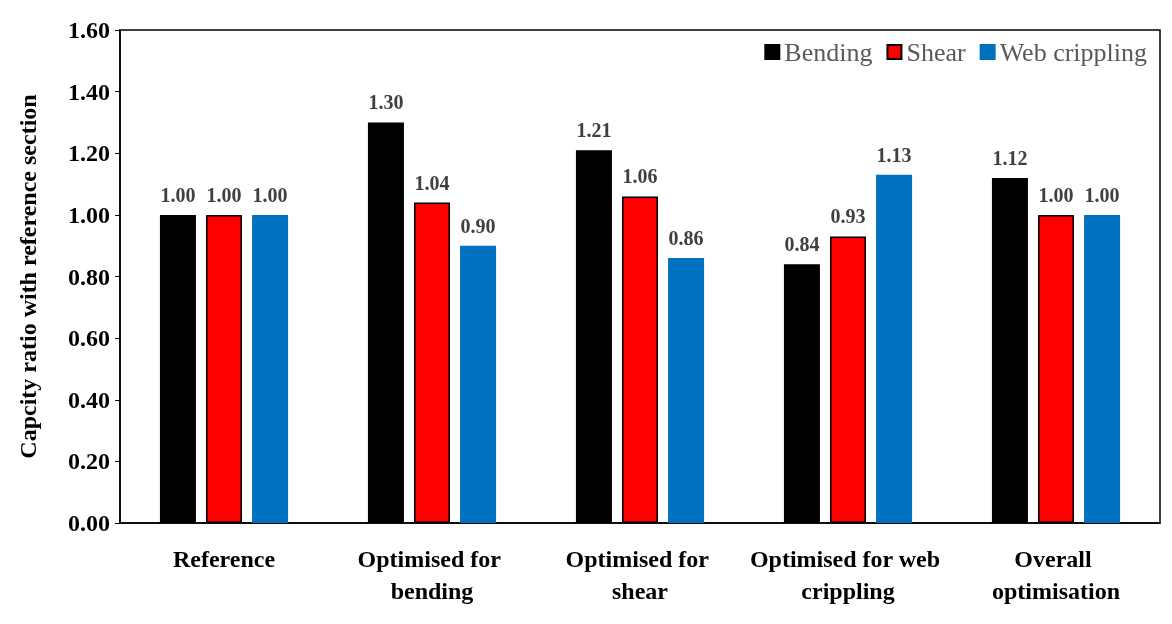  Describe the element at coordinates (894, 154) in the screenshot. I see `data-label: 1.13` at that location.